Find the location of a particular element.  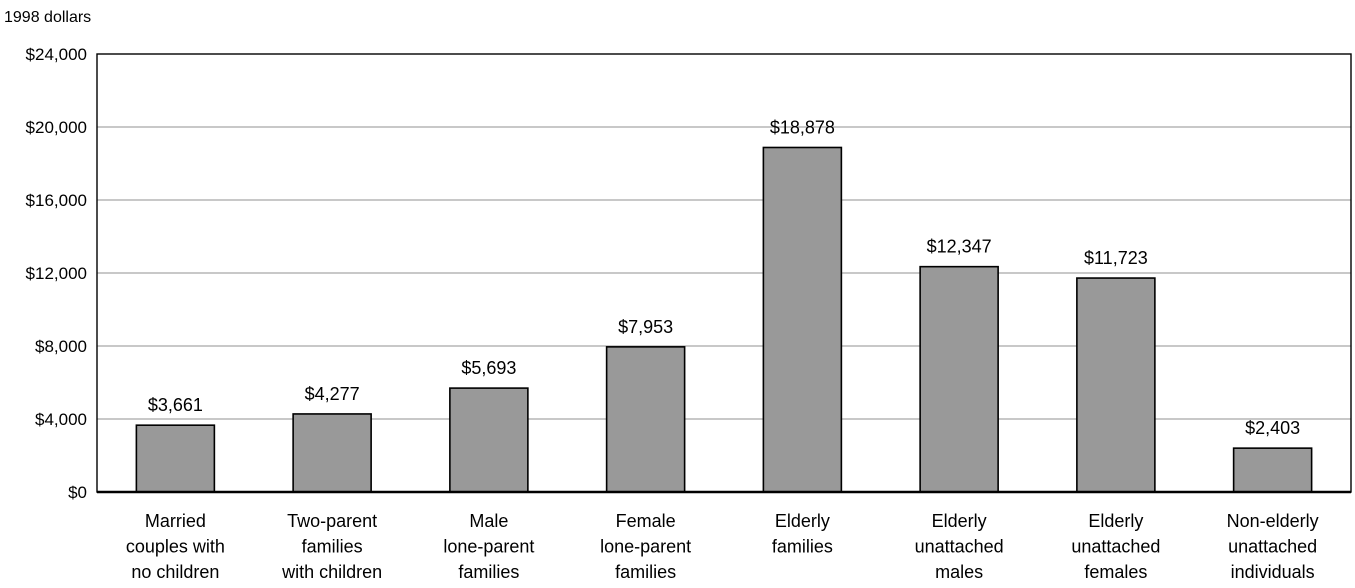

y-unit-label: 1998 dollars is located at coordinates (47, 17).